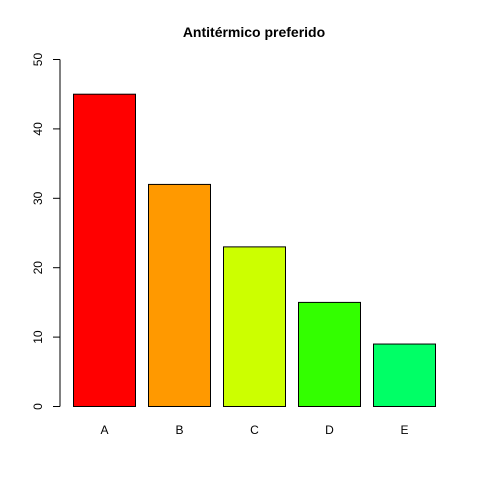 Image resolution: width=480 pixels, height=480 pixels. What do you see at coordinates (179, 295) in the screenshot?
I see `bar-b` at bounding box center [179, 295].